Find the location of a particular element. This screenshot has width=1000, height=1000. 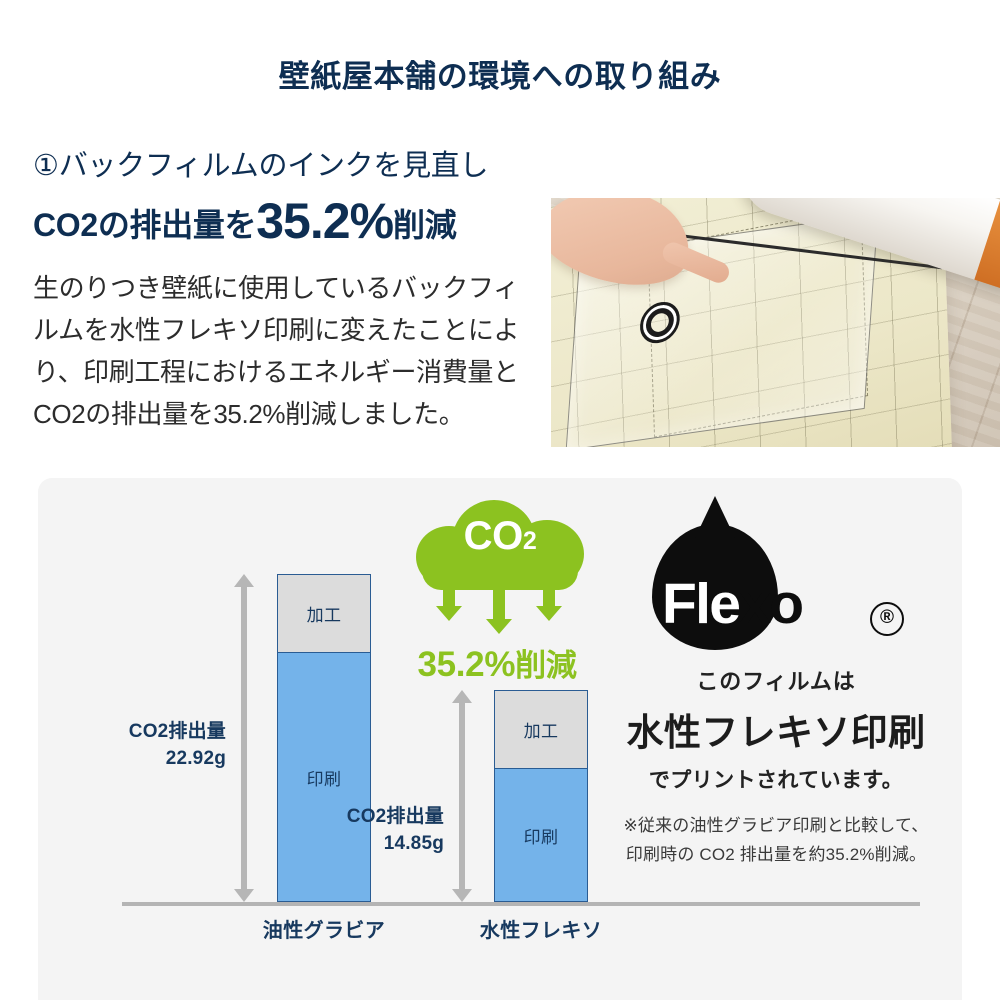

flexo-caption-line-2: 水性フレキソ印刷 is located at coordinates (776, 732).